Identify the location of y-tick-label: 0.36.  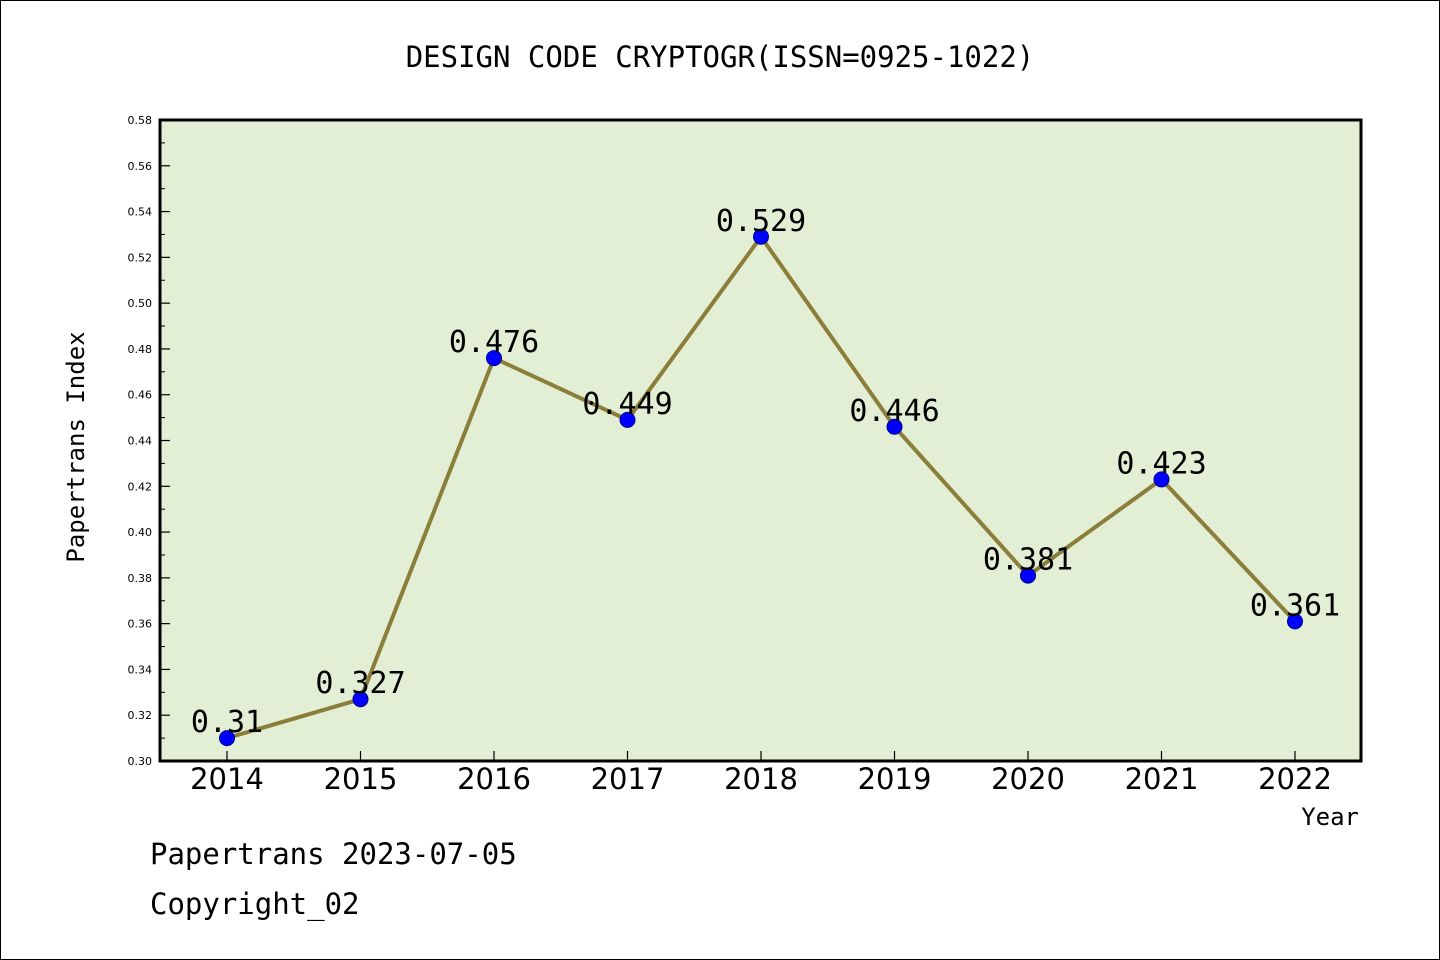
(140, 624).